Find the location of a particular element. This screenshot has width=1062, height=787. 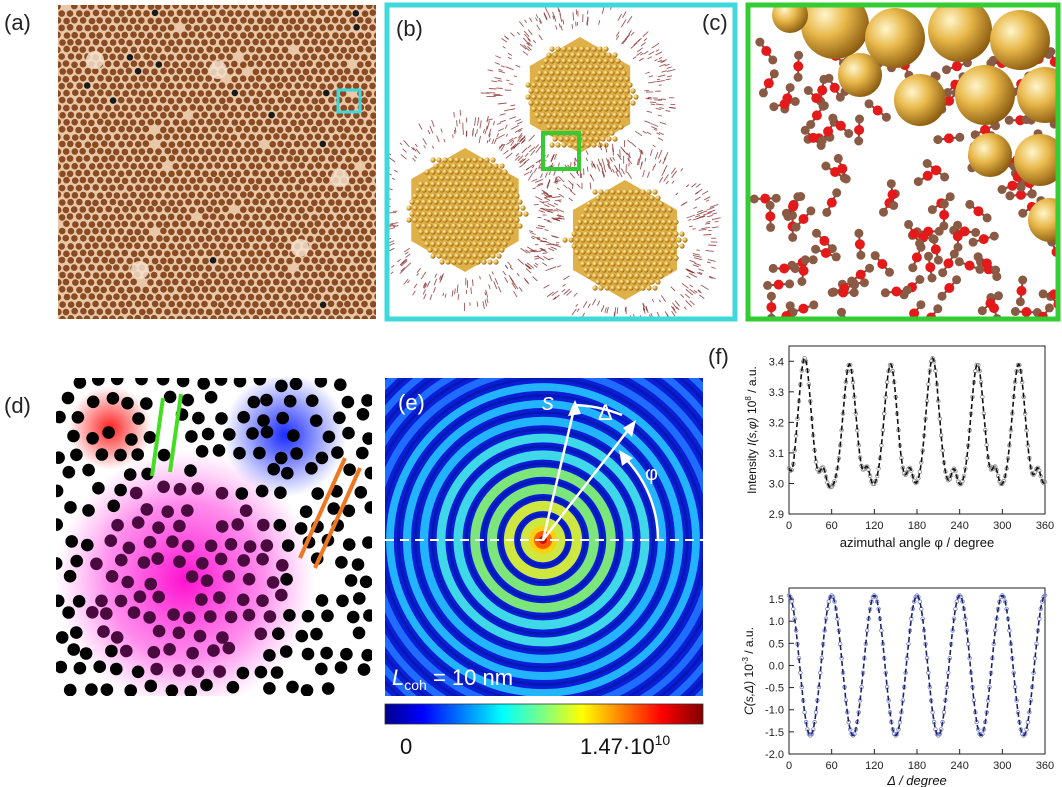

panel-a: (a) is located at coordinates (190, 162).